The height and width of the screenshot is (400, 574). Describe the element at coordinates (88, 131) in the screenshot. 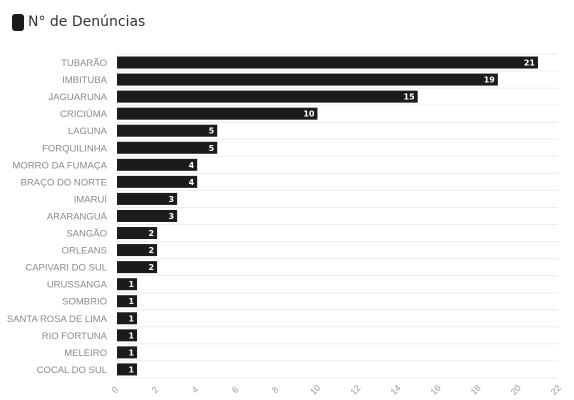

I see `category-label: LAGUNA` at that location.